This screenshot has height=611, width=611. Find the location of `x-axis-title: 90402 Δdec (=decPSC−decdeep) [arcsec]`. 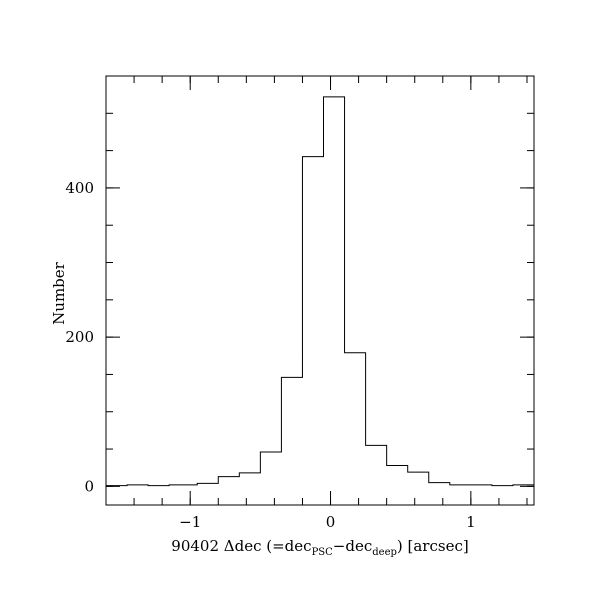

x-axis-title: 90402 Δdec (=decPSC−decdeep) [arcsec] is located at coordinates (319, 547).